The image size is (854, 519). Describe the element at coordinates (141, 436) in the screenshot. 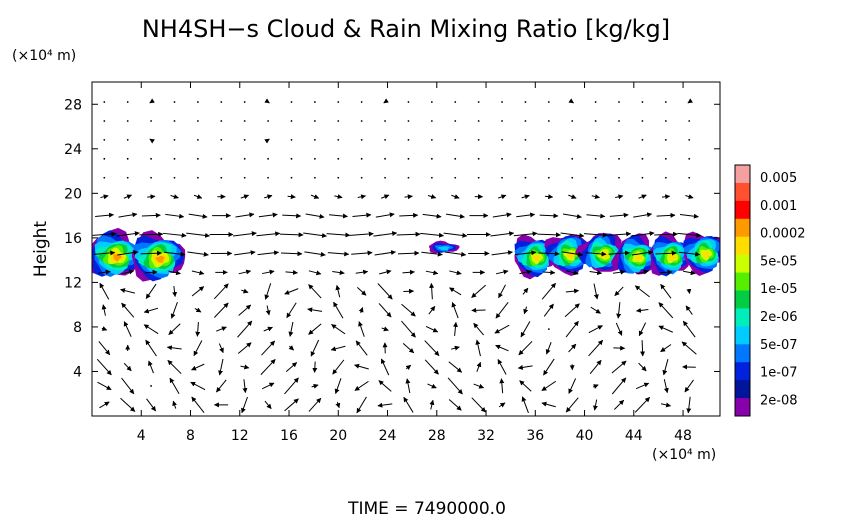

I see `x-tick-label: 4` at that location.